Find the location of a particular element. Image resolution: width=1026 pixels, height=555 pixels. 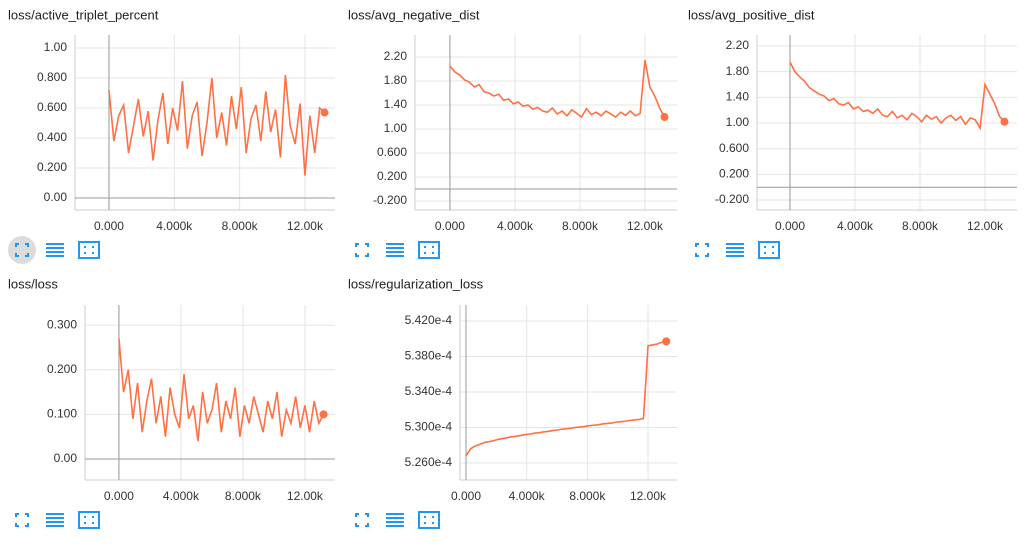

chart-title: loss/loss is located at coordinates (33, 283).